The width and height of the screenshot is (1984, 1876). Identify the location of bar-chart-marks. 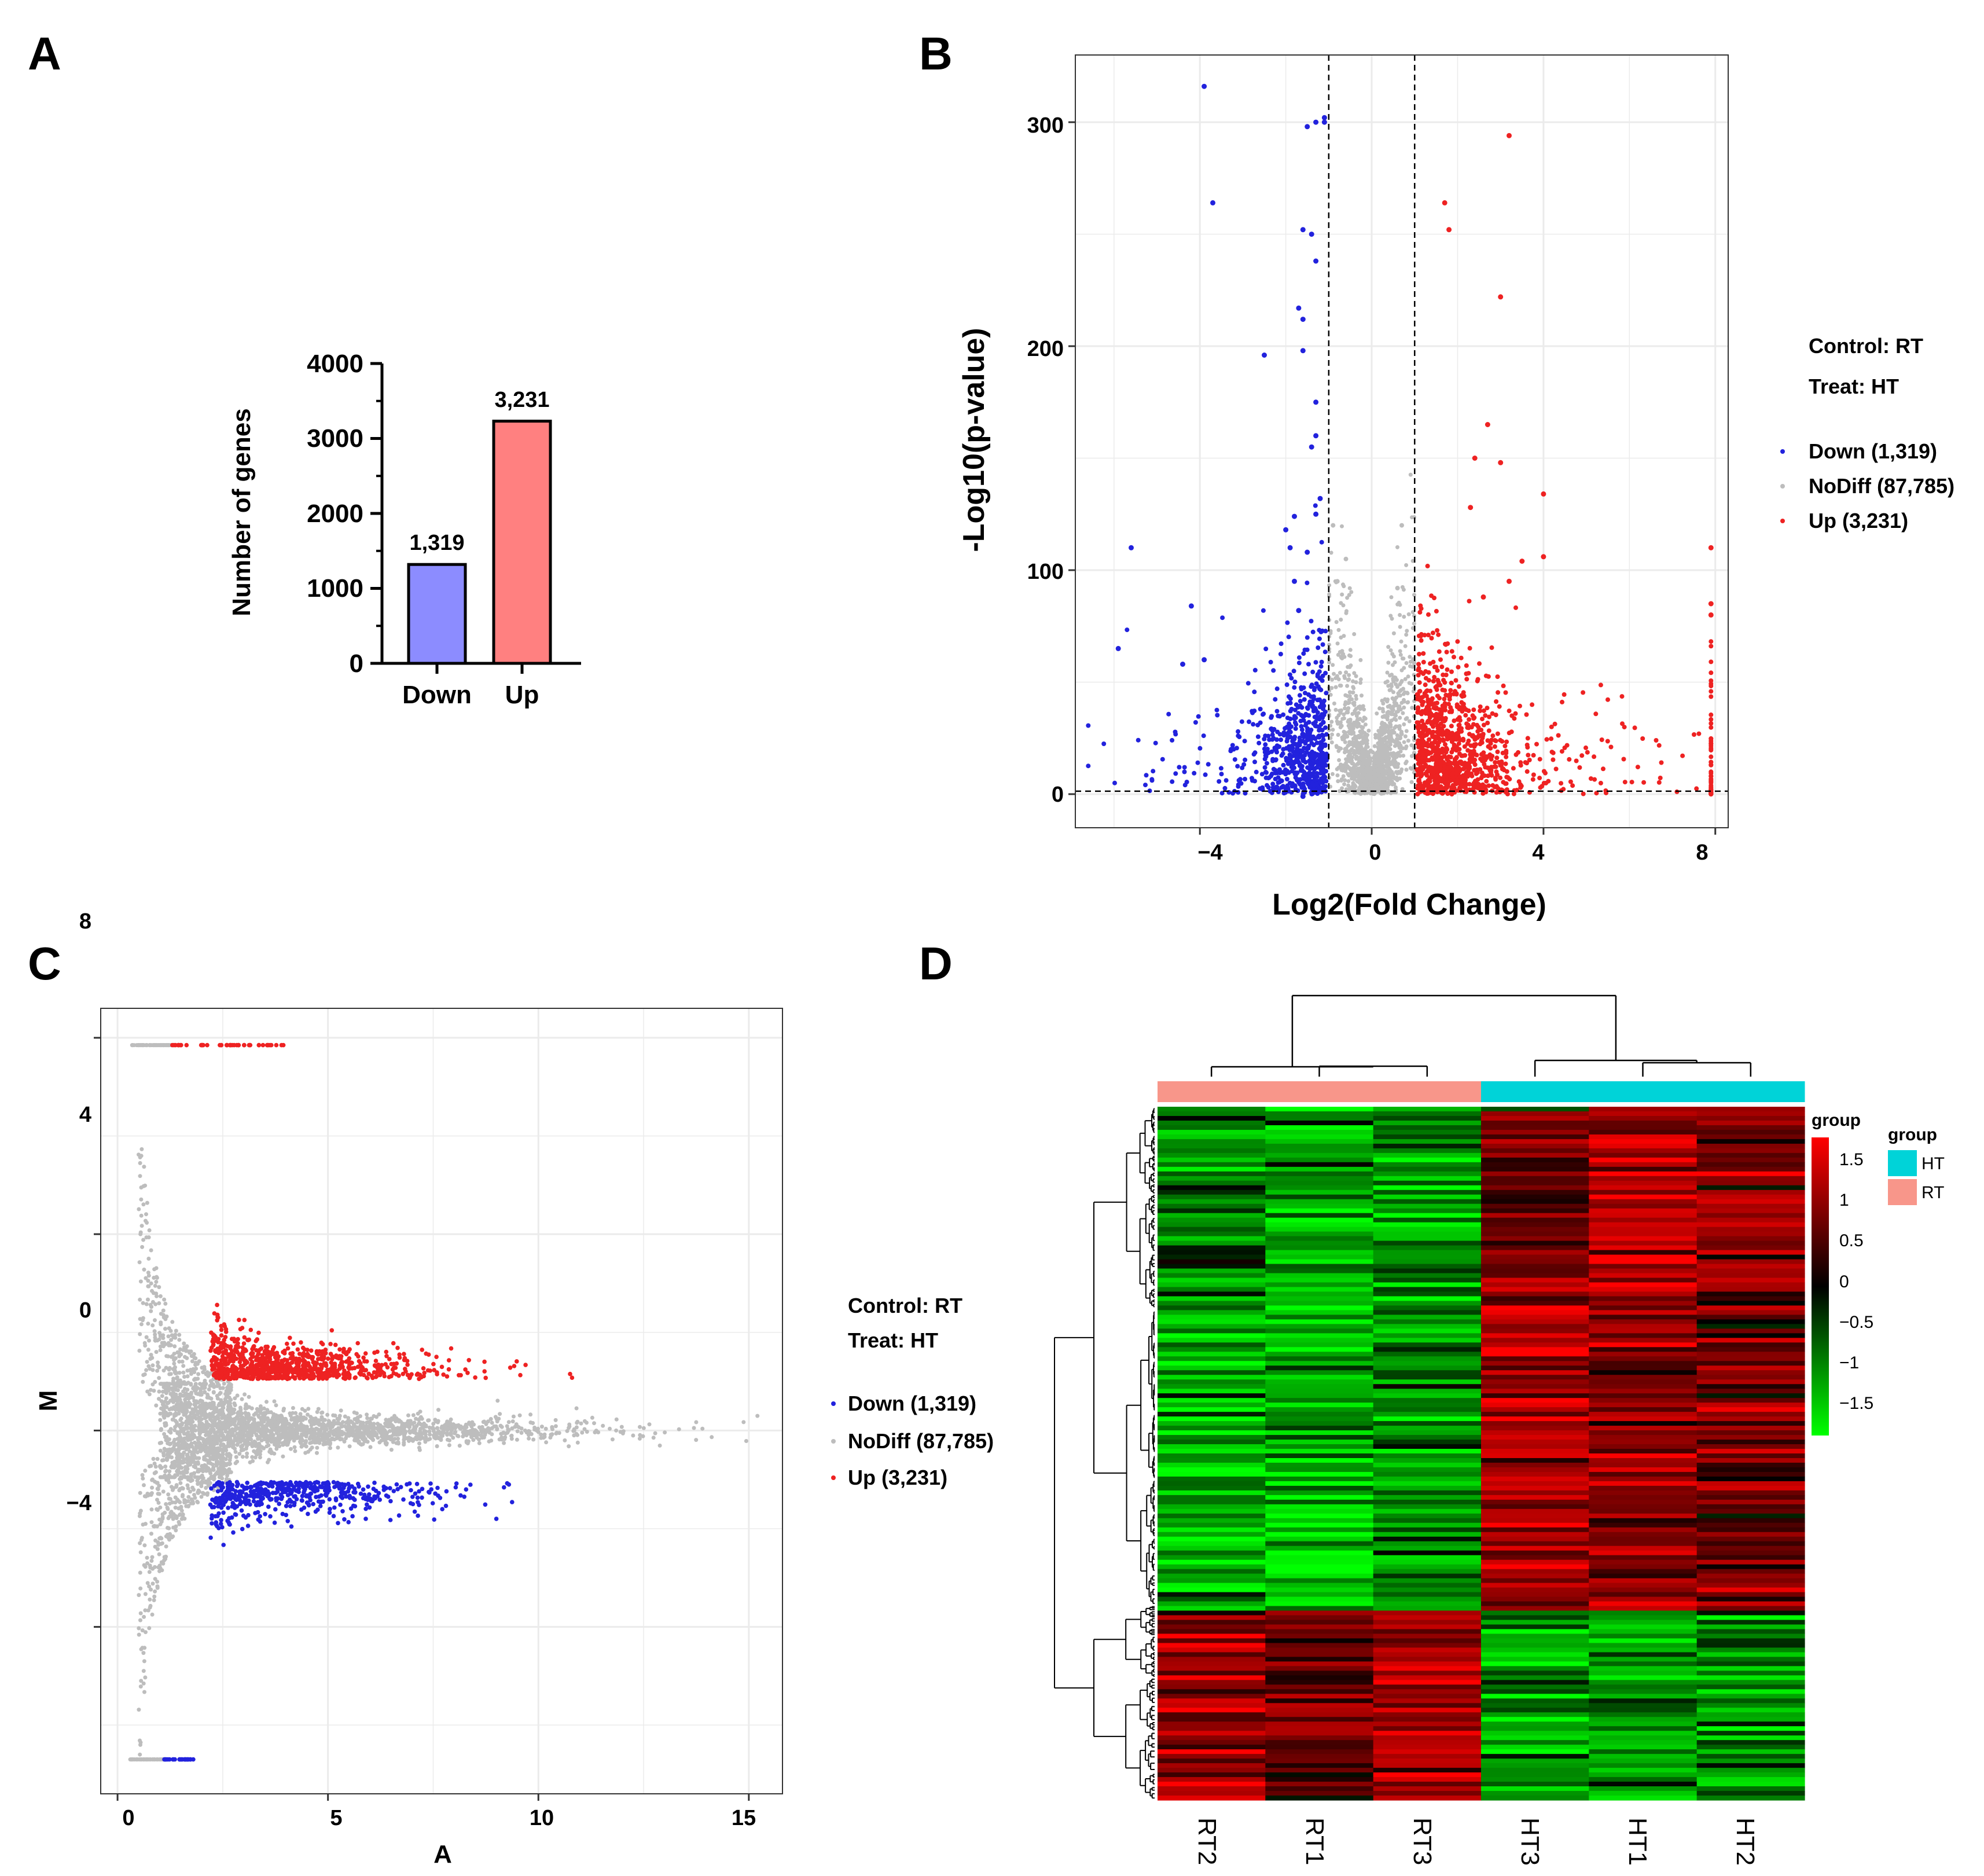
(461, 518).